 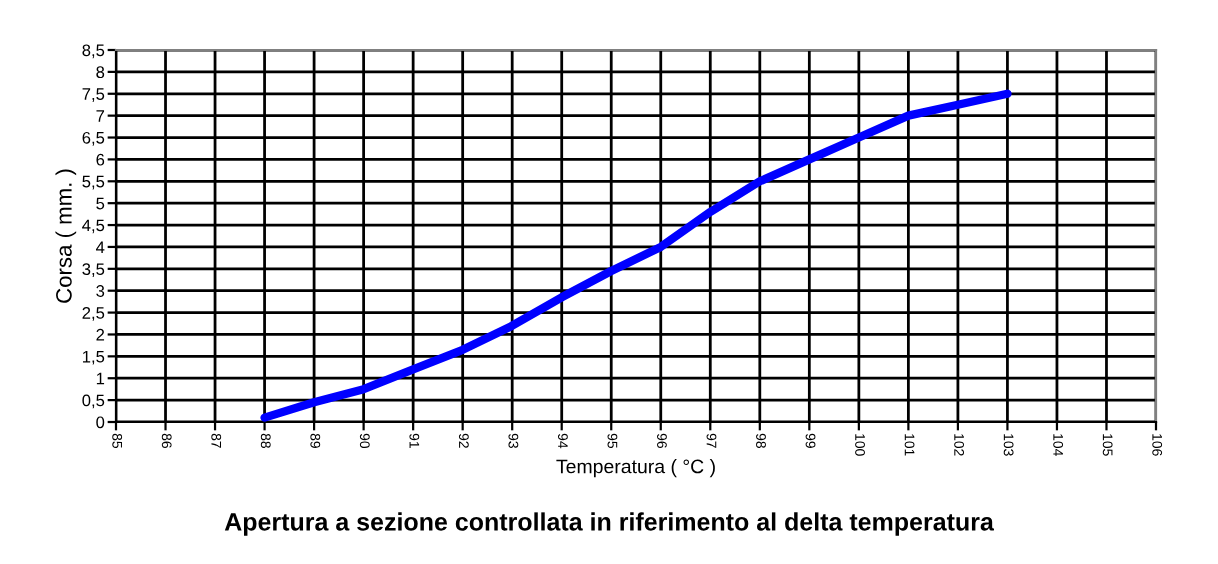 What do you see at coordinates (100, 159) in the screenshot?
I see `y-tick-label: 6` at bounding box center [100, 159].